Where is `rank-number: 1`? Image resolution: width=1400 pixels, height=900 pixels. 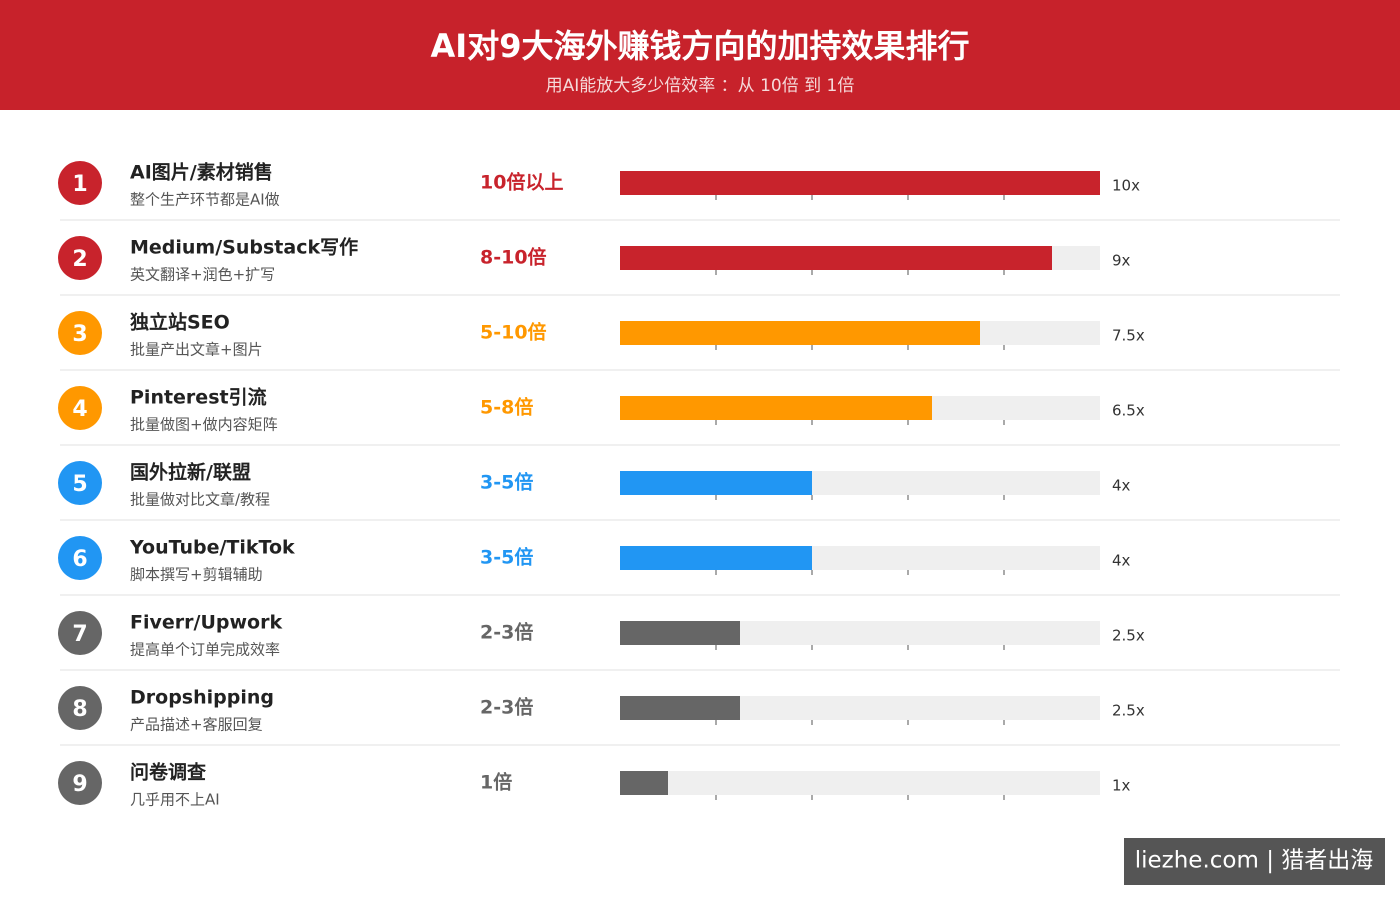
rank-number: 1 is located at coordinates (79, 184).